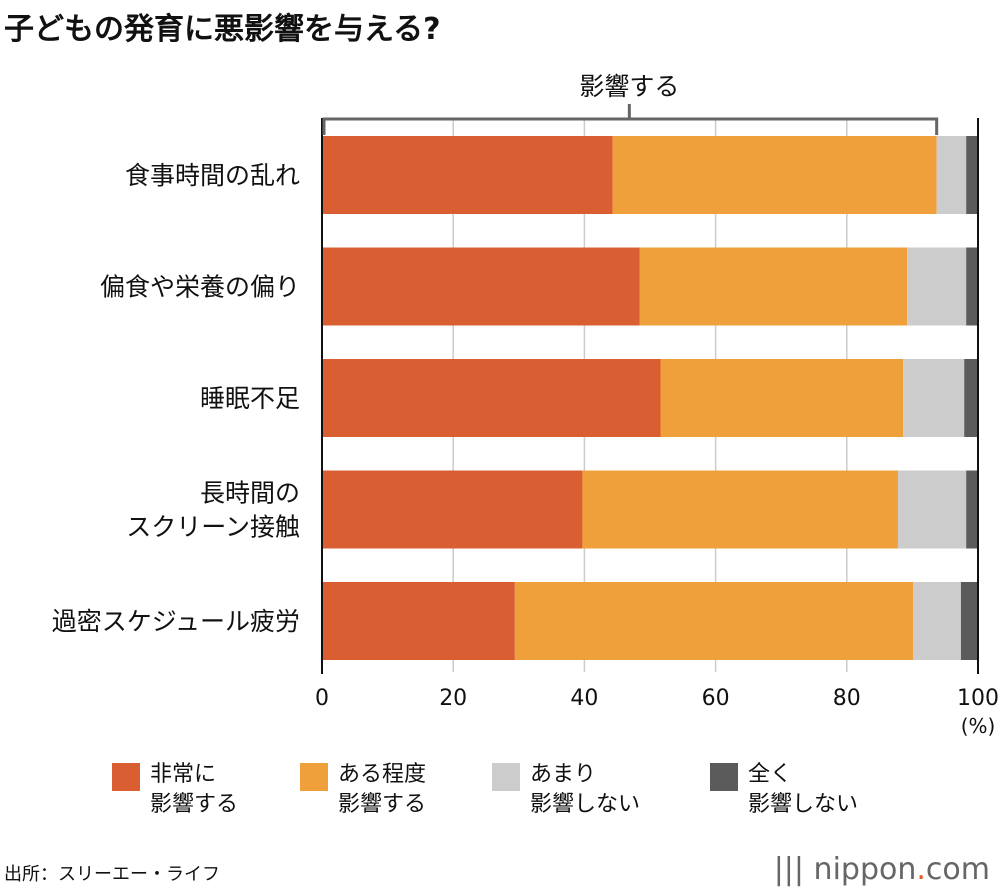  I want to click on legend-label: ある程度 影響する, so click(382, 789).